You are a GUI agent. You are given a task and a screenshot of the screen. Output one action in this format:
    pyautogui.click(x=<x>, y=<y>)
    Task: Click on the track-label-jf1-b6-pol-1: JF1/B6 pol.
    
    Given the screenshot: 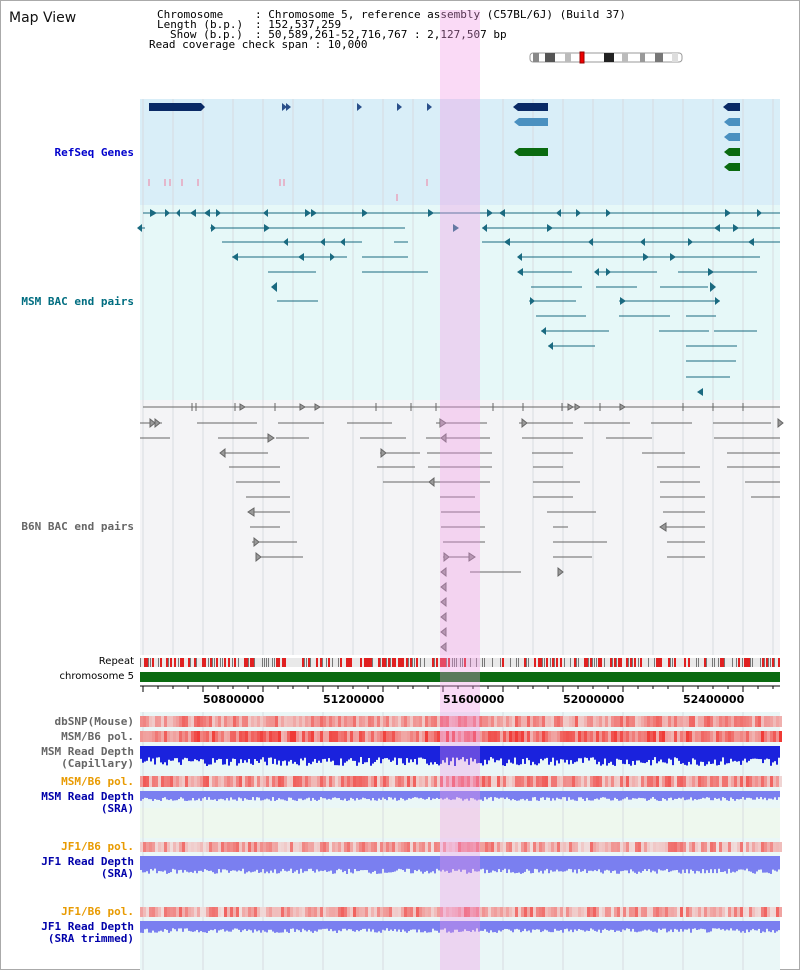 What is the action you would take?
    pyautogui.click(x=97, y=846)
    